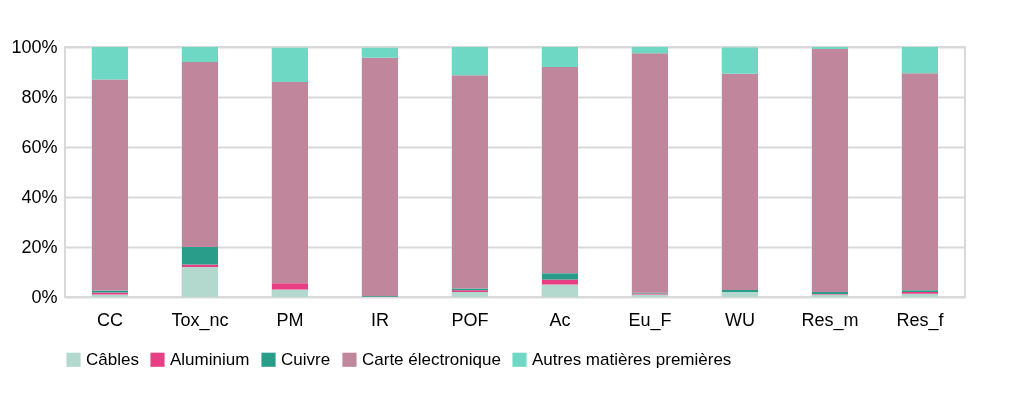  What do you see at coordinates (650, 320) in the screenshot?
I see `x-tick-label: Eu_F` at bounding box center [650, 320].